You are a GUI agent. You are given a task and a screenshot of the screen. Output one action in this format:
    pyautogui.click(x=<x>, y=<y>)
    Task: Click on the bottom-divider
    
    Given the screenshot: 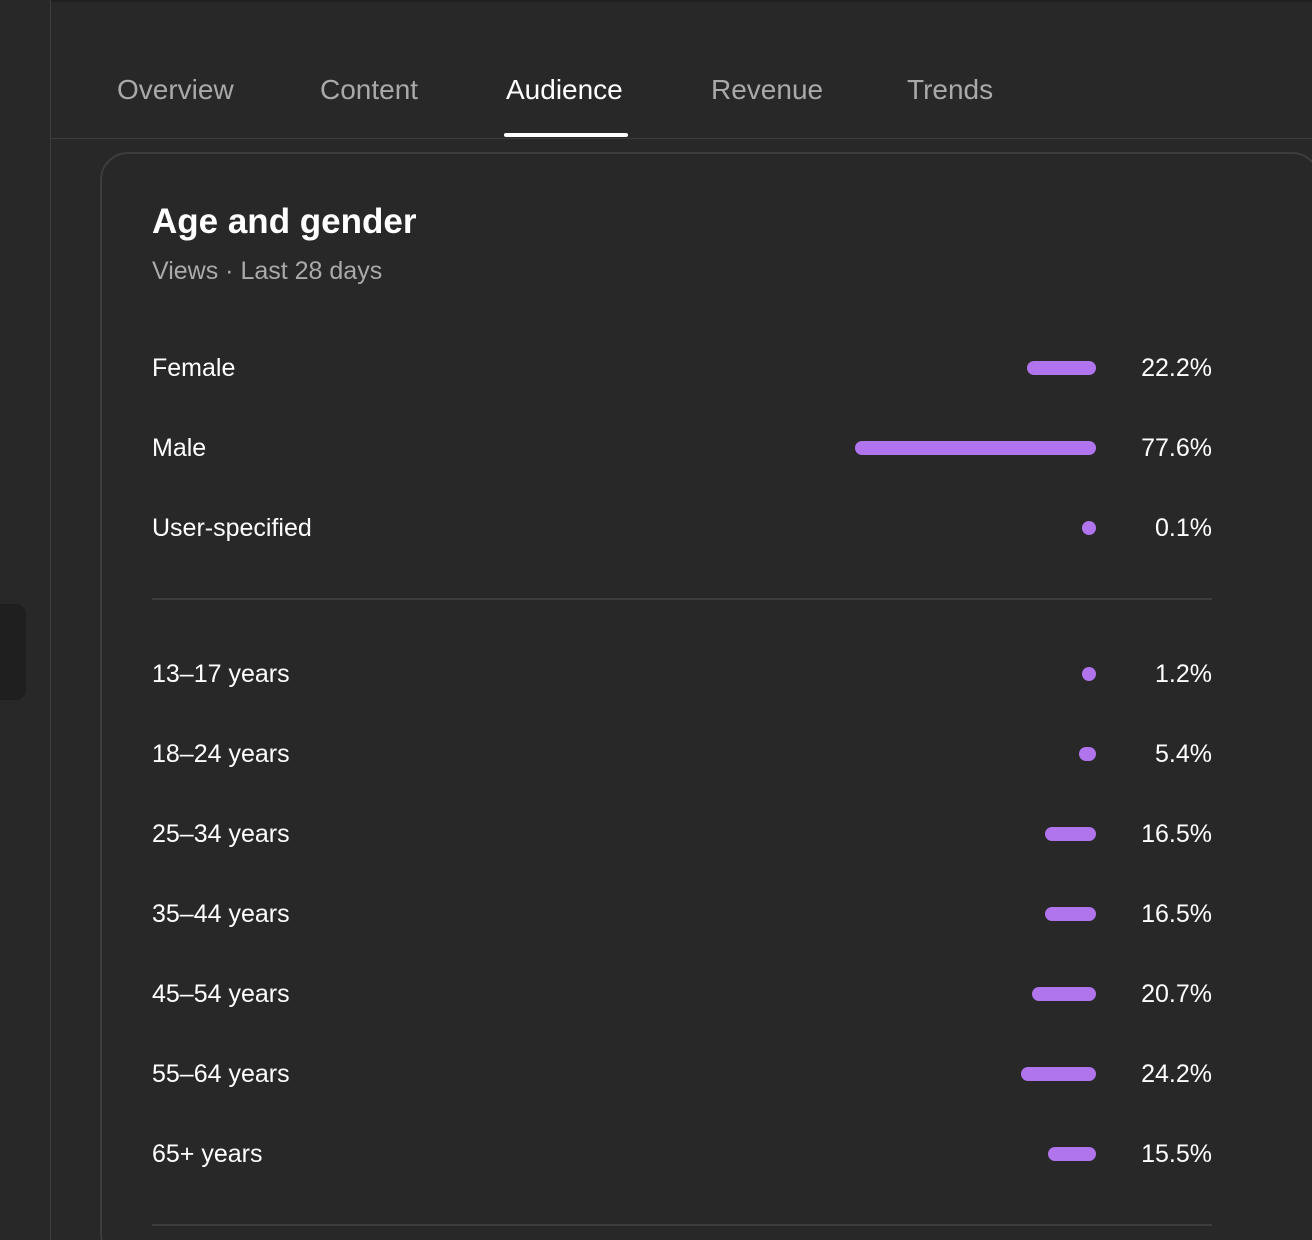 What is the action you would take?
    pyautogui.click(x=682, y=1225)
    